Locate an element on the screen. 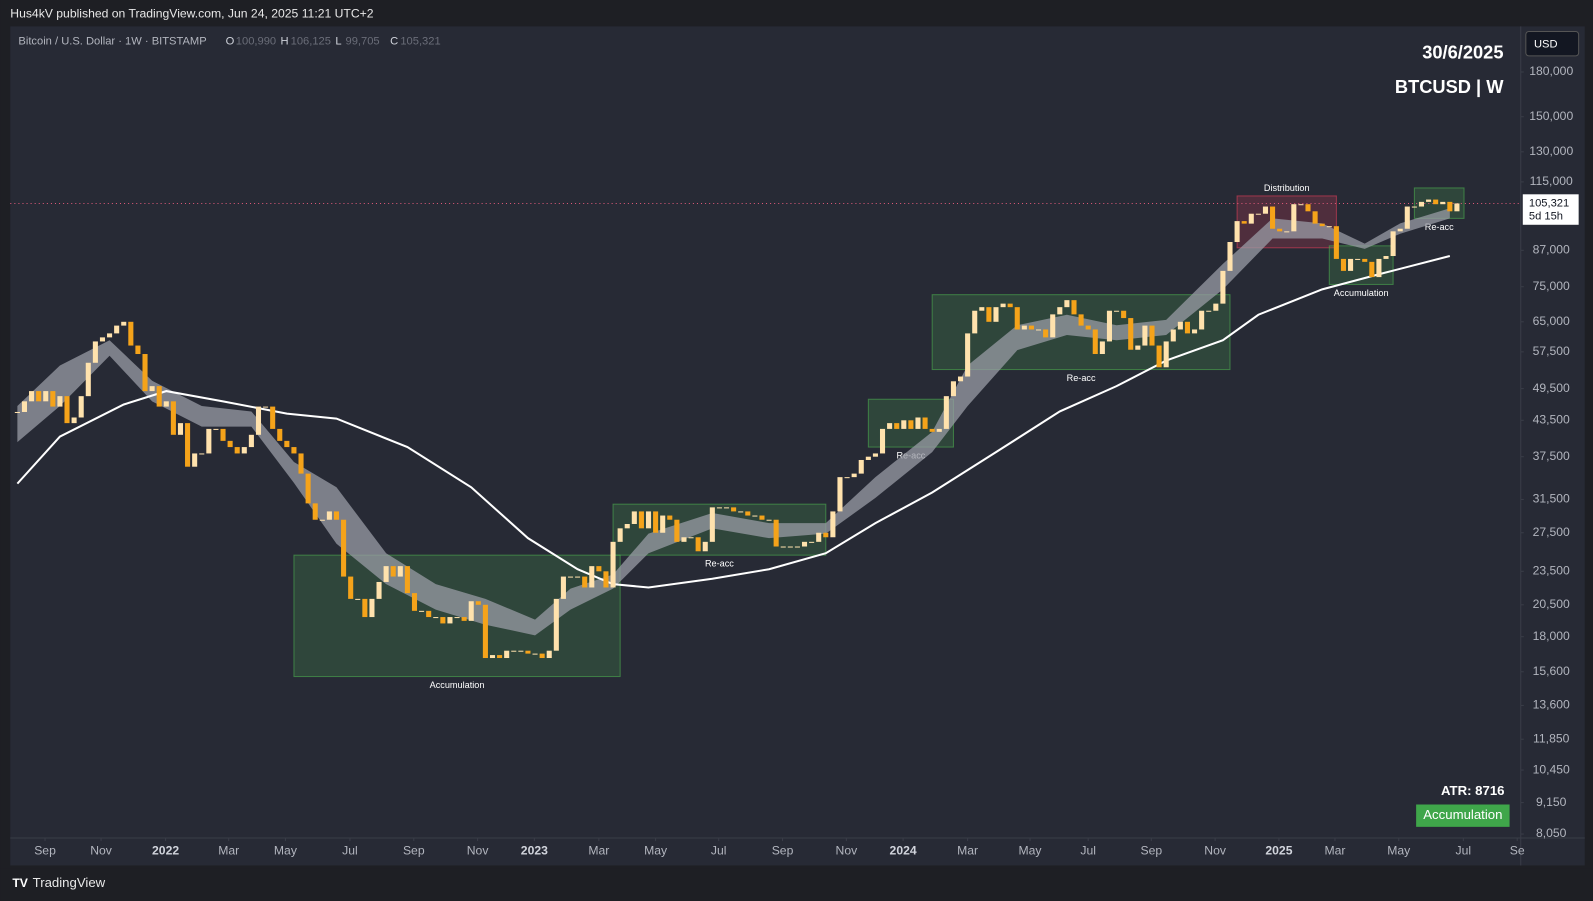 This screenshot has width=1593, height=901. ohlc: O 100,990 H 106,125 L 99,705 C 105,321 is located at coordinates (333, 42).